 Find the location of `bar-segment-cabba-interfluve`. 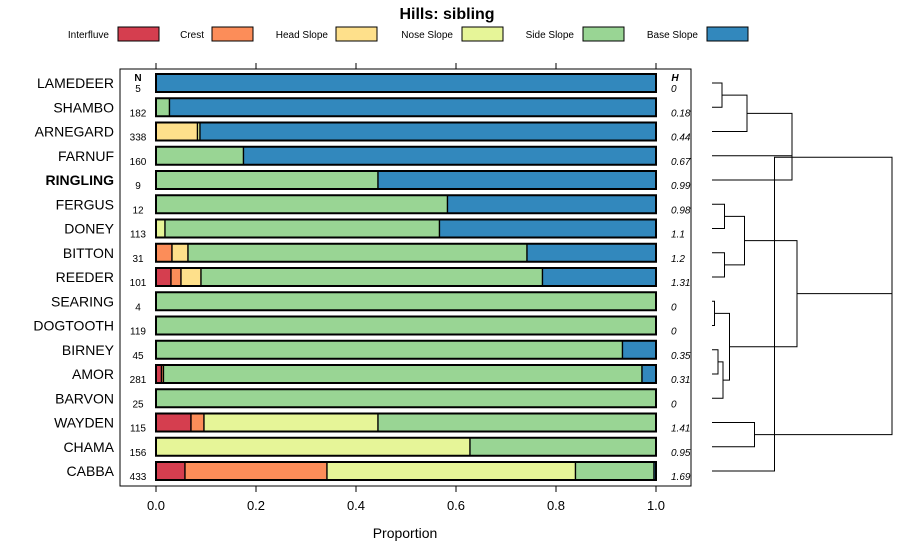

bar-segment-cabba-interfluve is located at coordinates (170, 471).